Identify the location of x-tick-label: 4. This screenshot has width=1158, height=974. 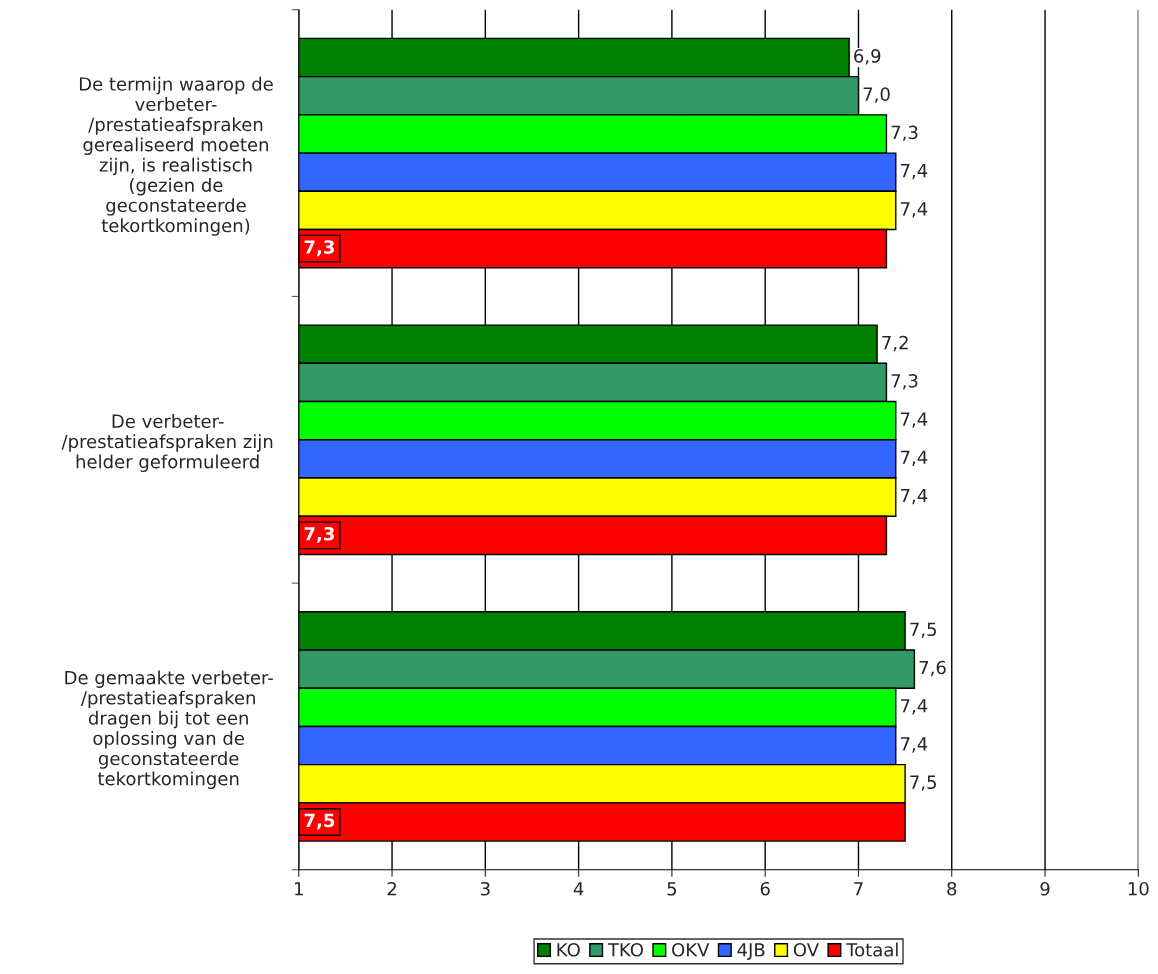
(578, 889).